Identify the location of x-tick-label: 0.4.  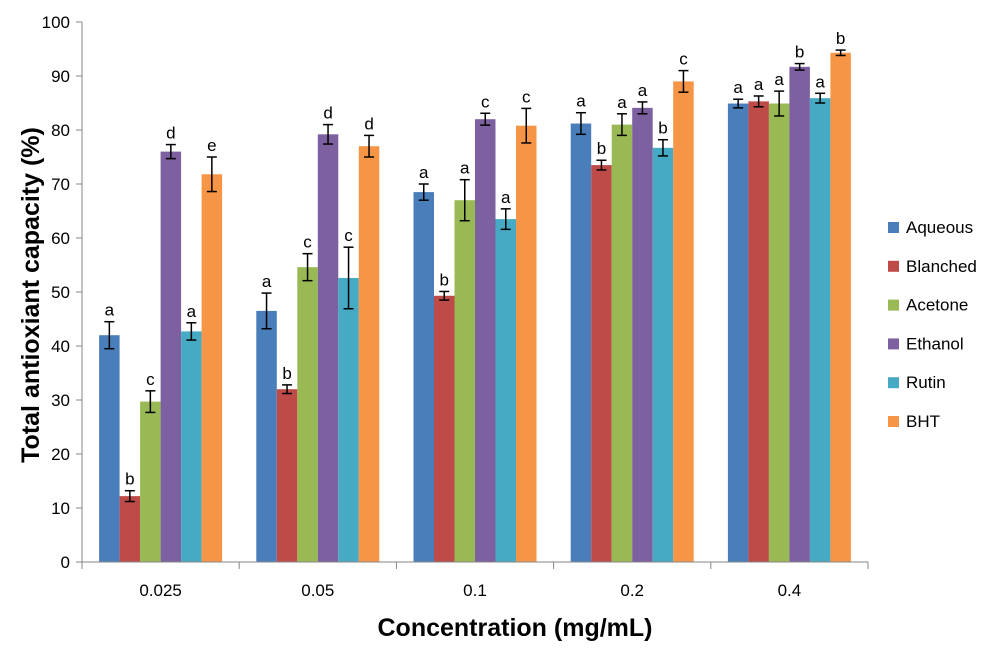
(790, 590).